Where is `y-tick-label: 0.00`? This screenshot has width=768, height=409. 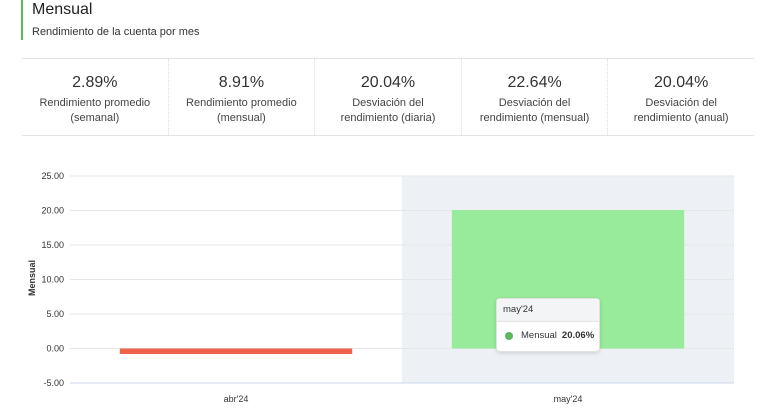
y-tick-label: 0.00 is located at coordinates (55, 349).